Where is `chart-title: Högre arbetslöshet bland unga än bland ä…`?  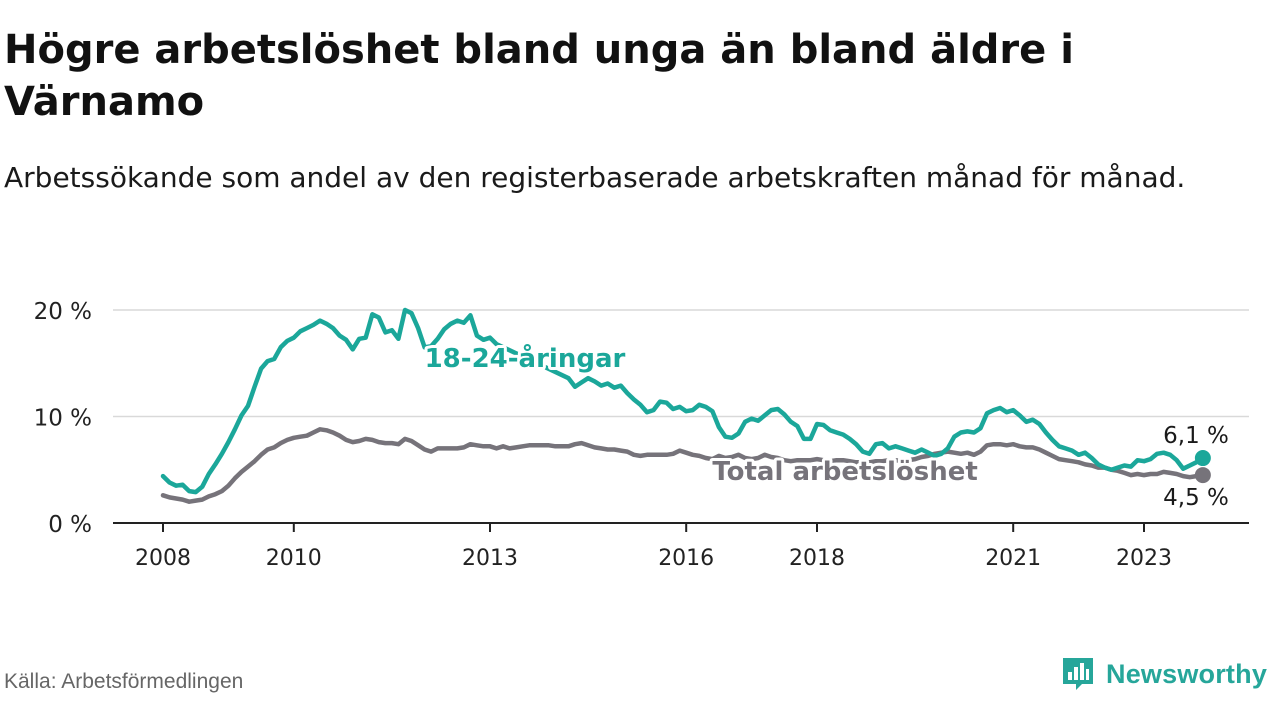
chart-title: Högre arbetslöshet bland unga än bland ä… is located at coordinates (539, 76).